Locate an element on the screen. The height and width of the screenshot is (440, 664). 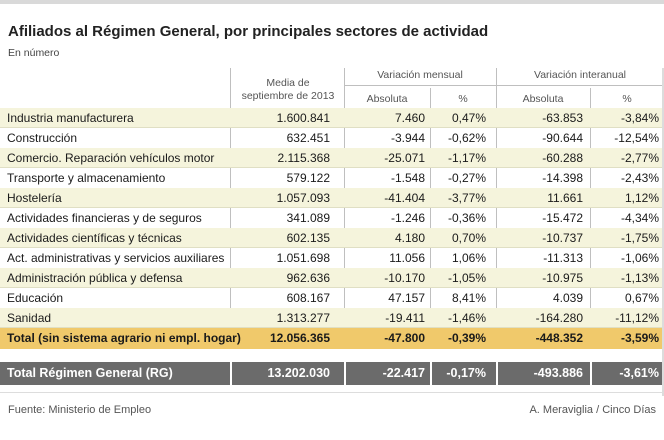
right-edge is located at coordinates (663, 232).